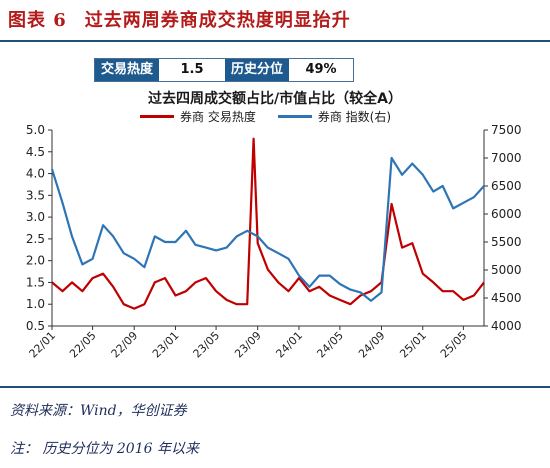 This screenshot has height=468, width=550. What do you see at coordinates (43, 345) in the screenshot?
I see `x-tick-label: 22/01` at bounding box center [43, 345].